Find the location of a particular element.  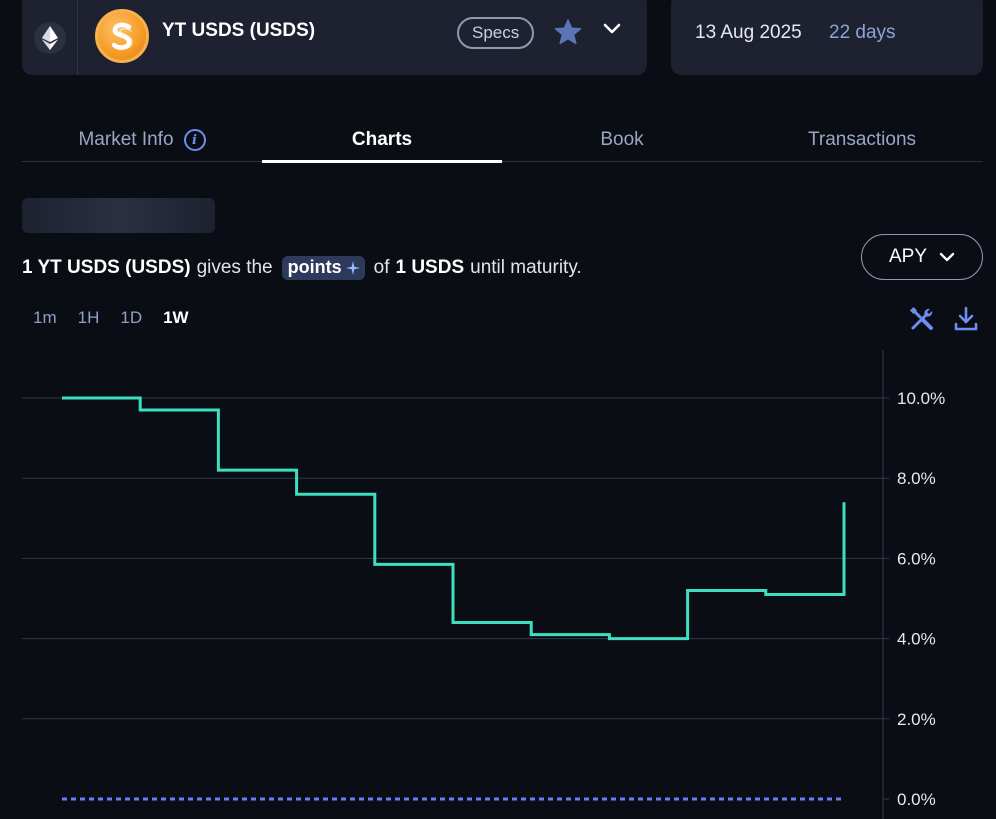

loading-placeholder is located at coordinates (118, 215).